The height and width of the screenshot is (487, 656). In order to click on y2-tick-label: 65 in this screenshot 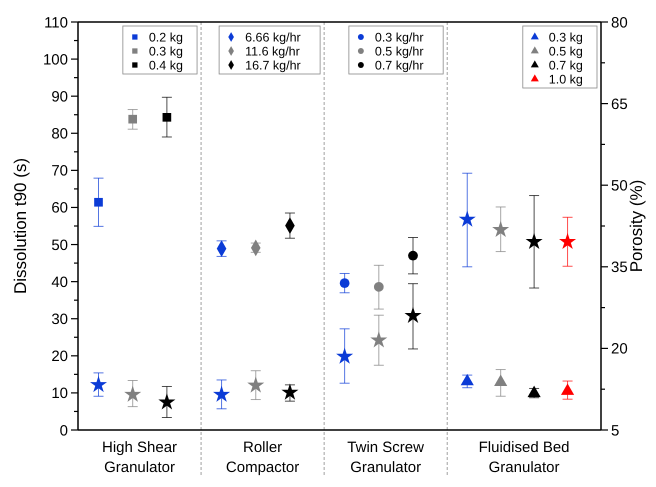, I will do `click(619, 104)`.